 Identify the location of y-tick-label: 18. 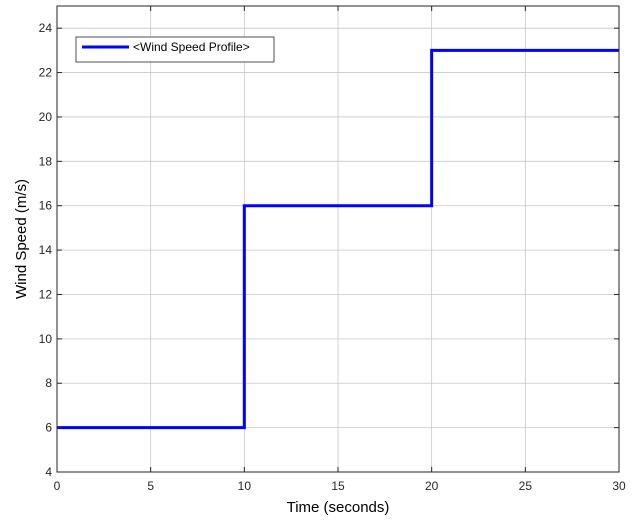
(46, 161).